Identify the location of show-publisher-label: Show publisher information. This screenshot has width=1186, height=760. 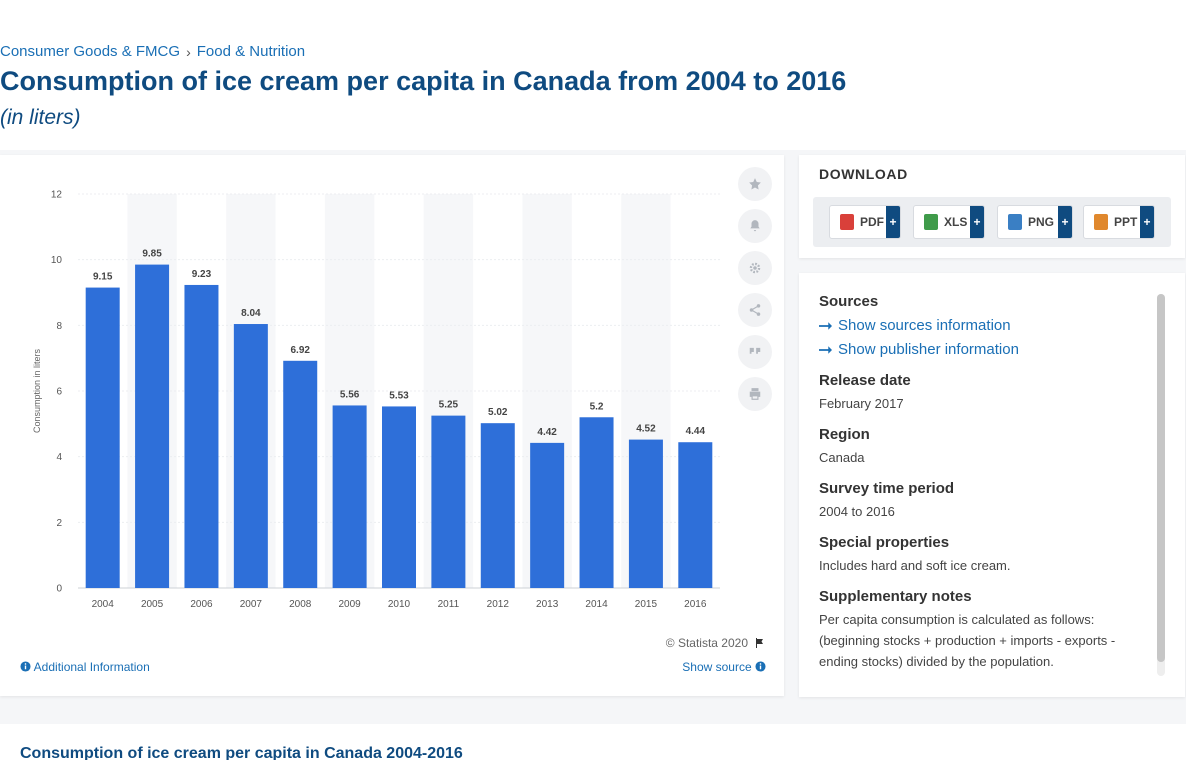
(928, 349).